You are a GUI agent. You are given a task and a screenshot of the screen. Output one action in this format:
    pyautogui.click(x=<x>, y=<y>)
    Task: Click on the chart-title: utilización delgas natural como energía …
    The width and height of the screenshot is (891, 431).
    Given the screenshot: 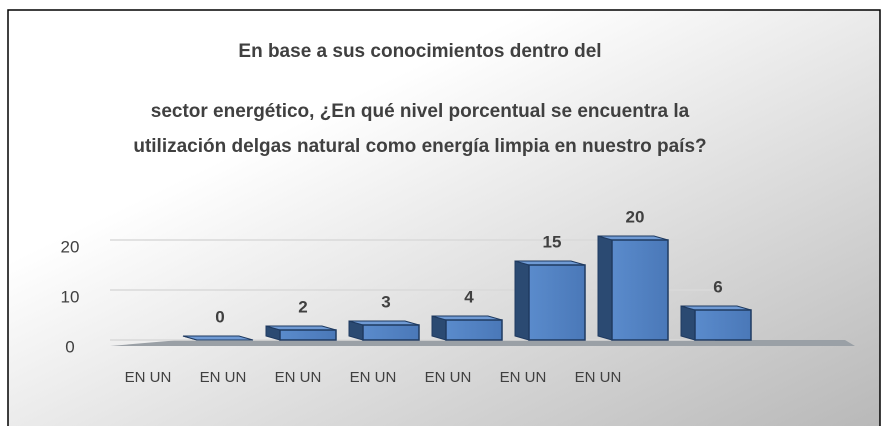 What is the action you would take?
    pyautogui.click(x=419, y=146)
    